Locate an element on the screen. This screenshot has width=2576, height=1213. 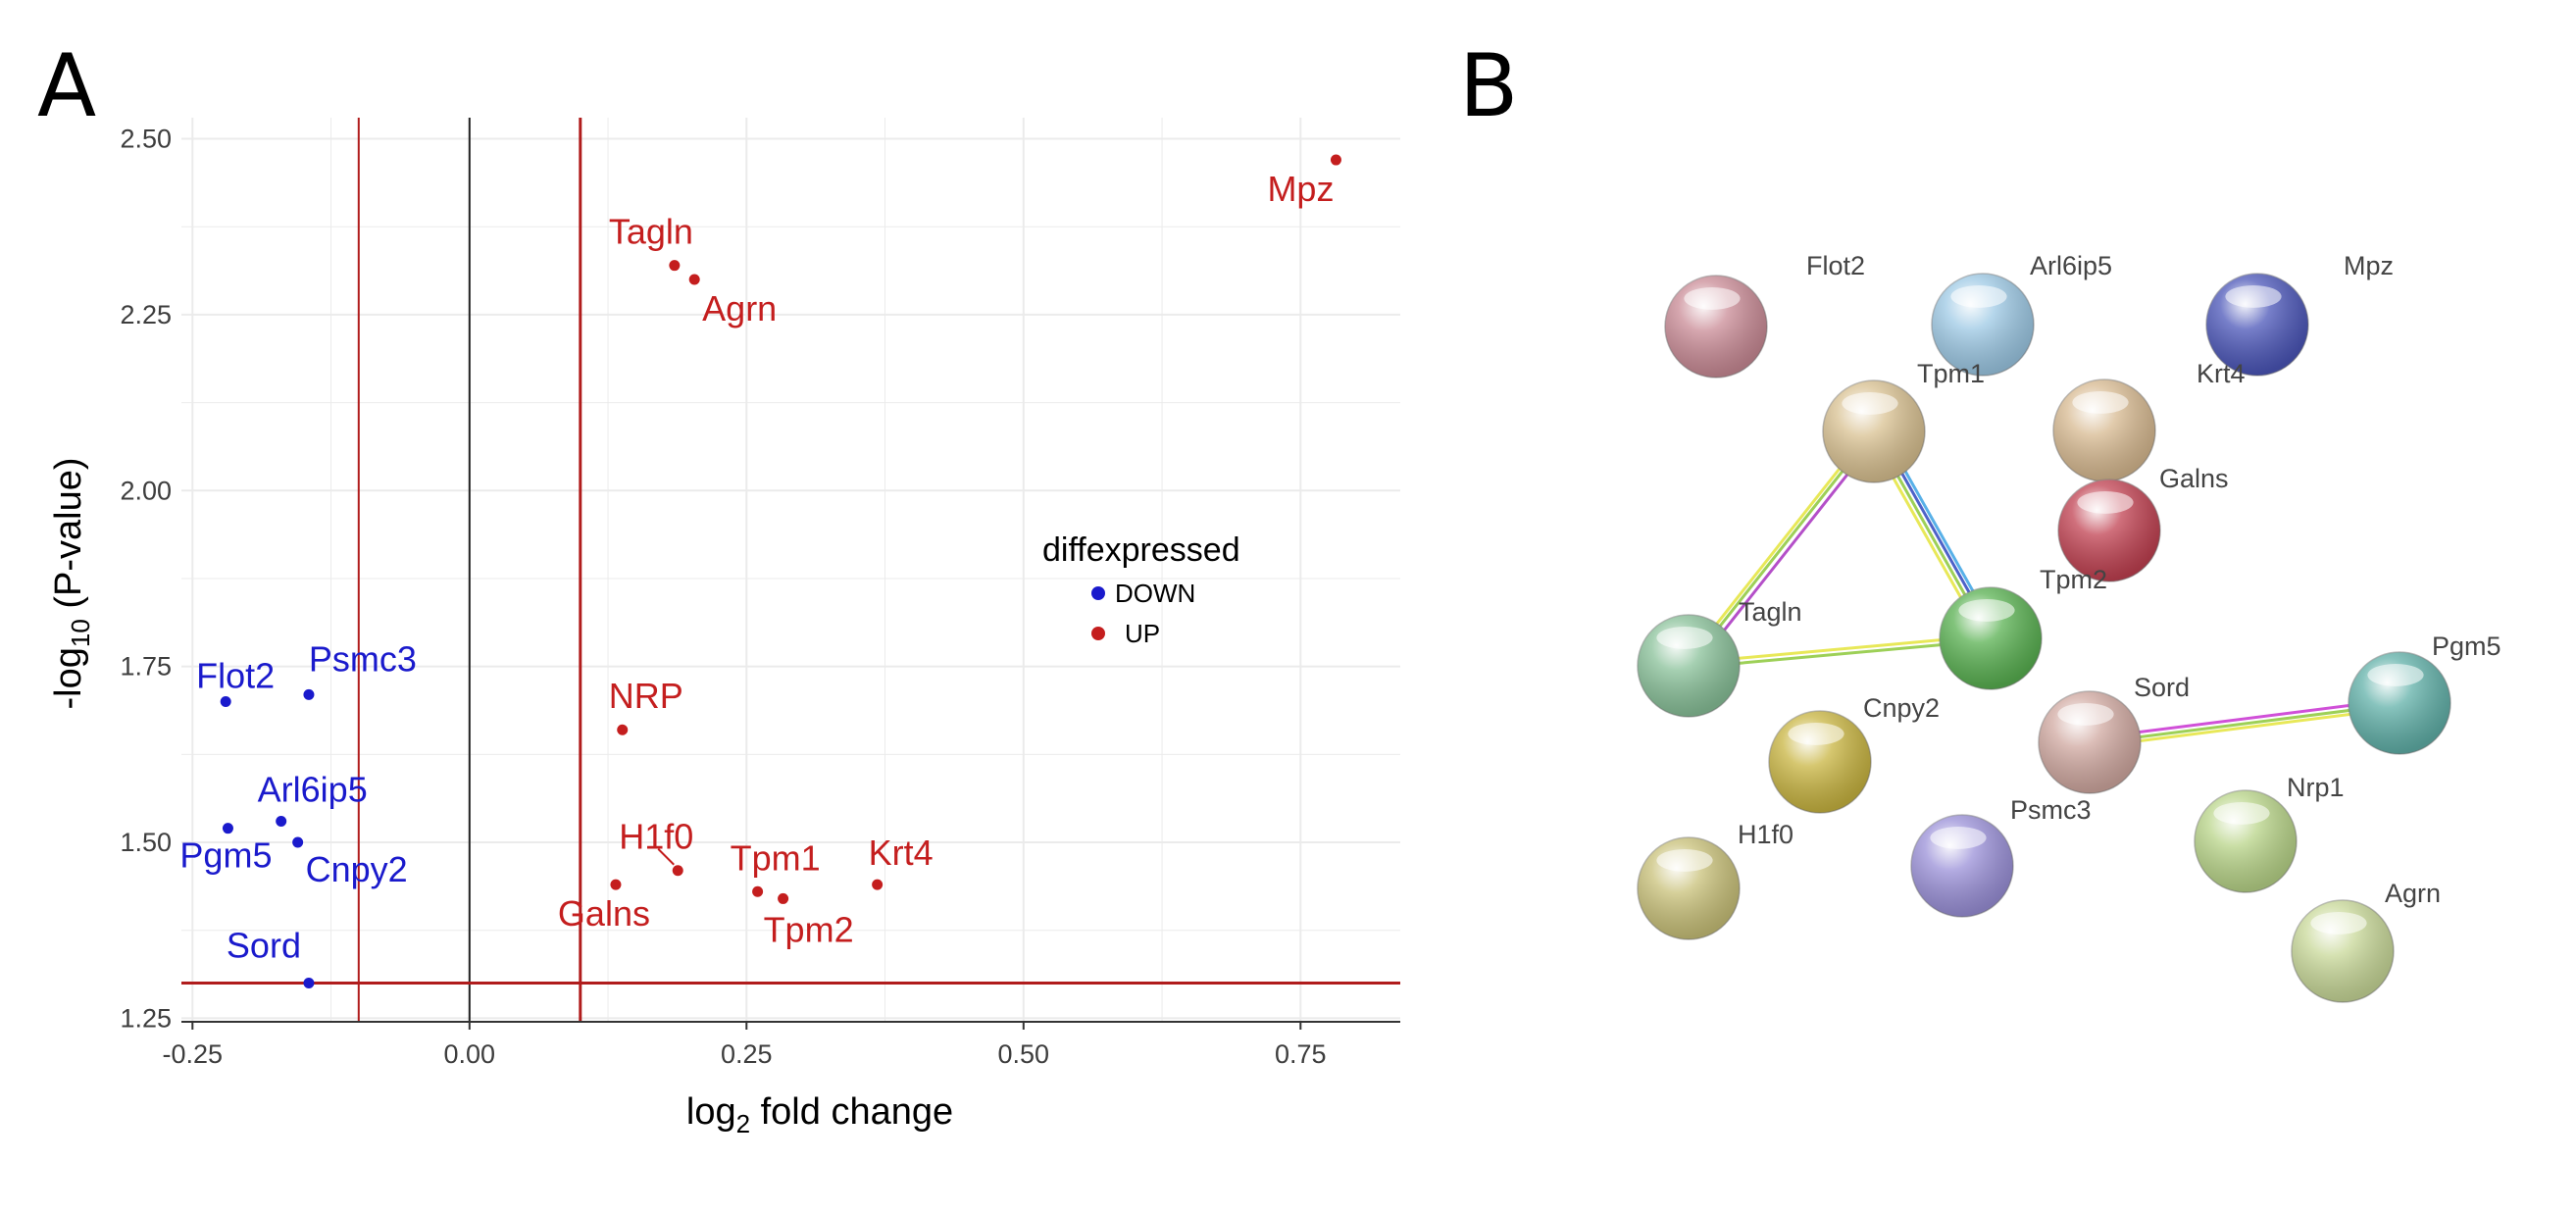
node-Galns: Galns is located at coordinates (2194, 478).